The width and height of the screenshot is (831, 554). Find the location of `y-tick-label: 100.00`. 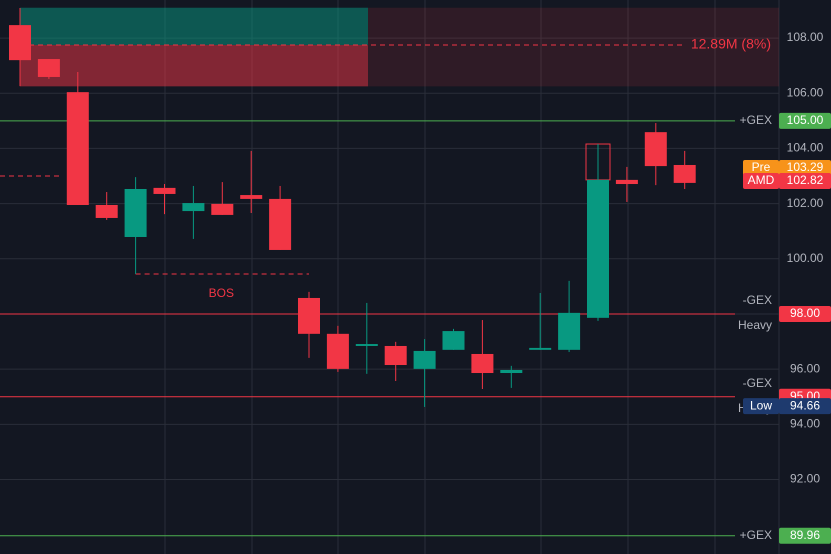

y-tick-label: 100.00 is located at coordinates (805, 258).